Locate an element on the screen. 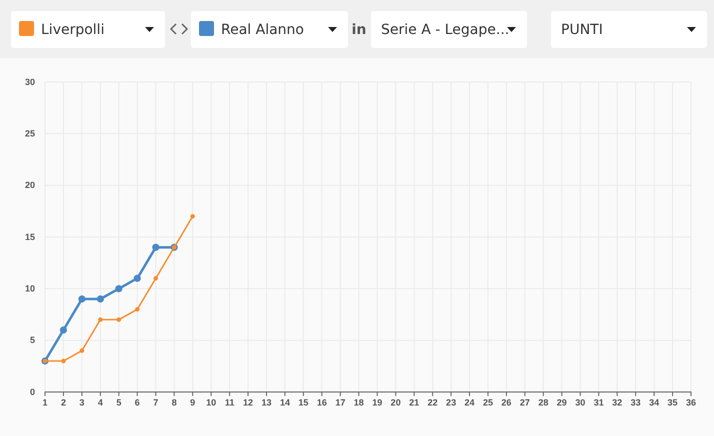 This screenshot has width=714, height=436. x-tick-label: 4 is located at coordinates (100, 402).